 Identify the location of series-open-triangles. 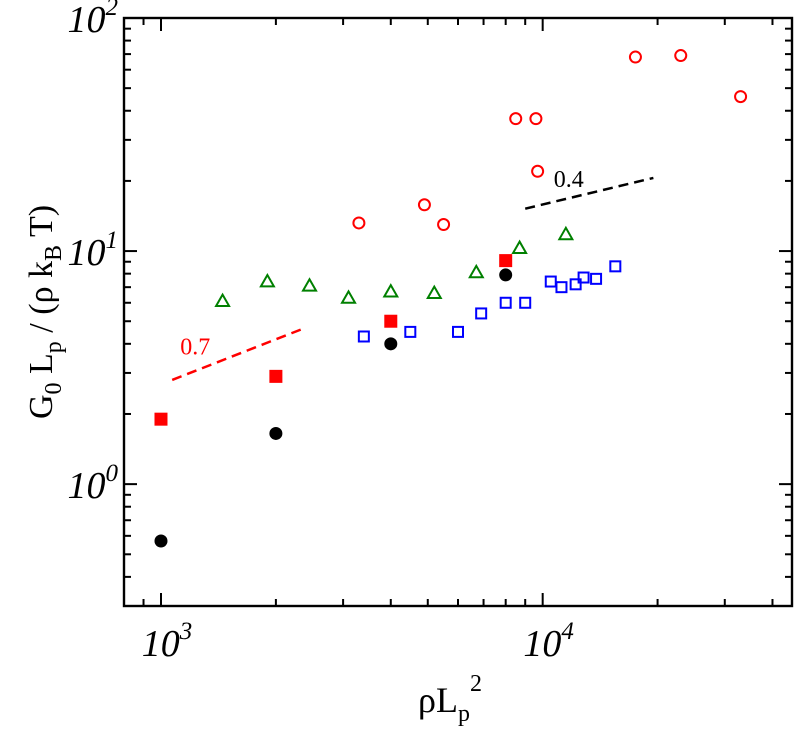
(394, 266).